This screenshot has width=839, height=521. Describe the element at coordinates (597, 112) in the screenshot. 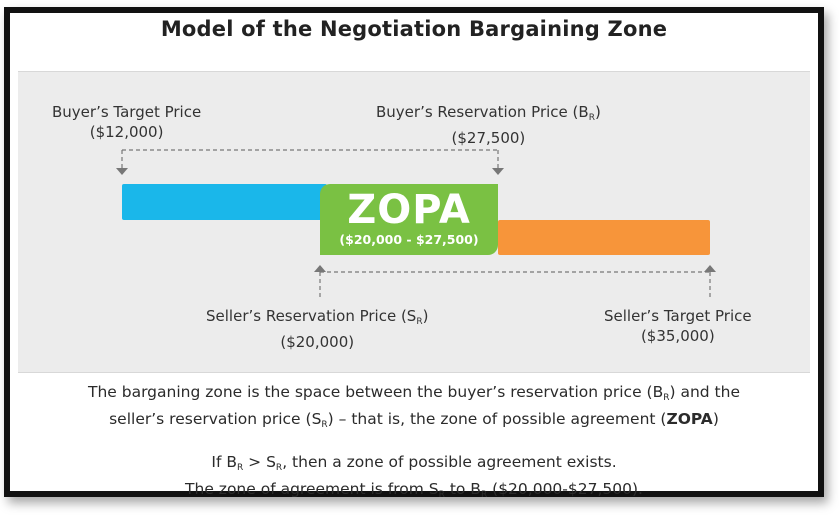

I see `buyer-reservation-close: )` at that location.